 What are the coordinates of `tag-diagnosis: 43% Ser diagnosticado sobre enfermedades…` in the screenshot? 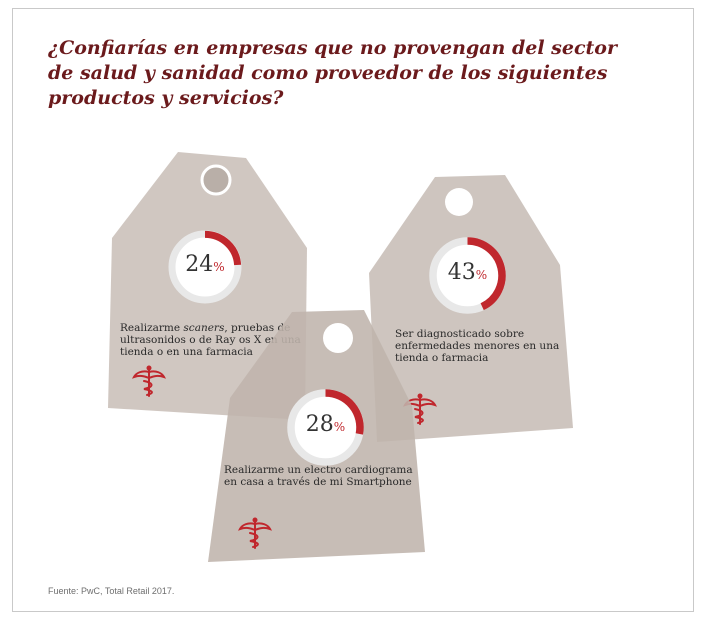 It's located at (472, 307).